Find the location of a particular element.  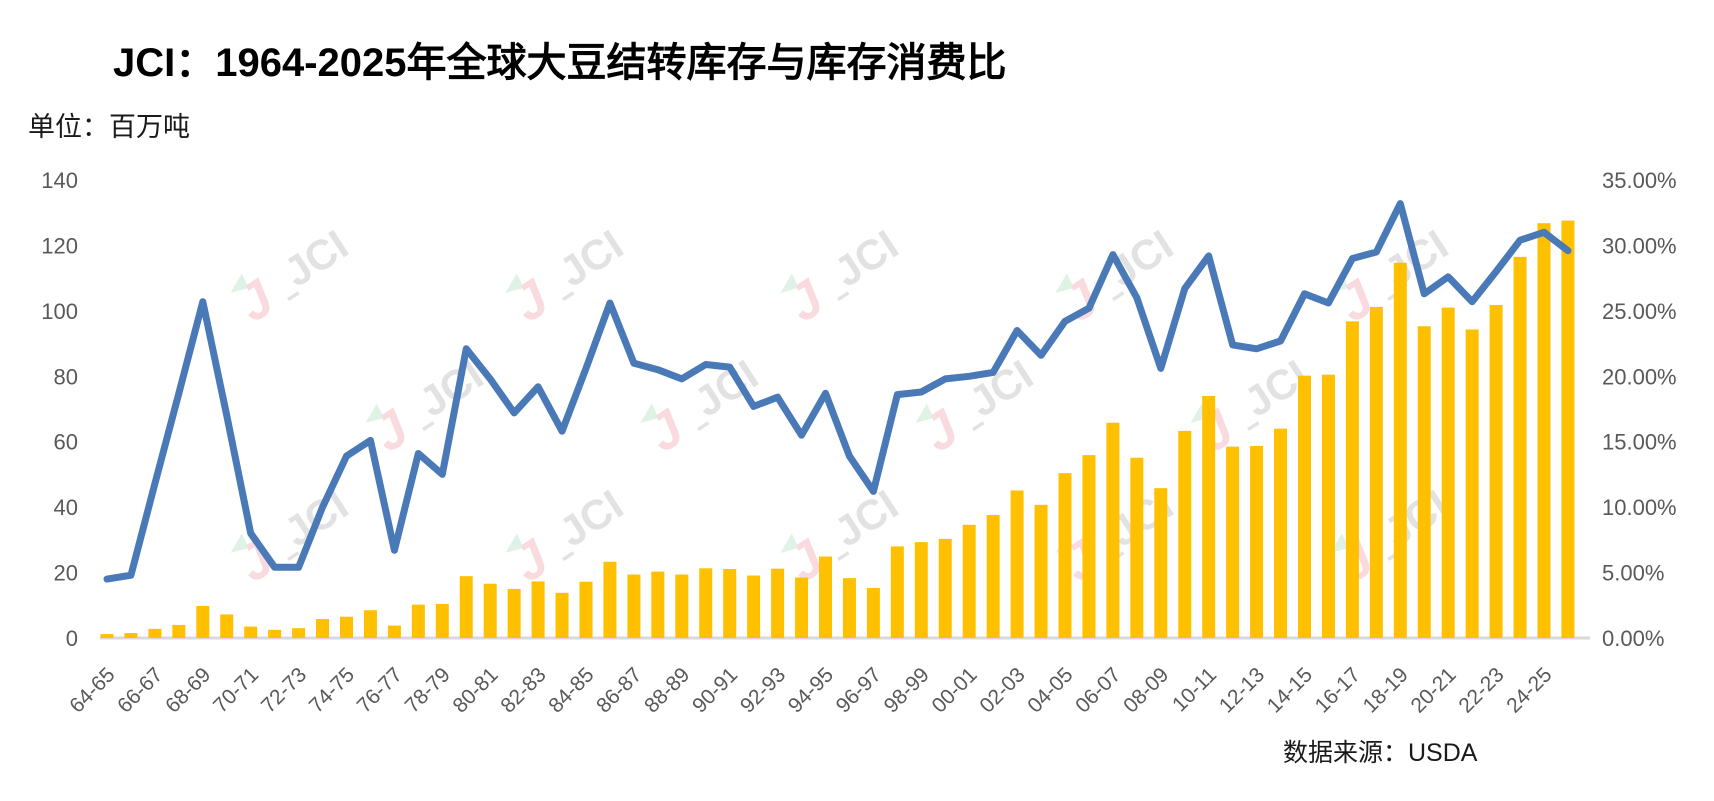

x-axis-tick-label: 24-25 is located at coordinates (1529, 690).